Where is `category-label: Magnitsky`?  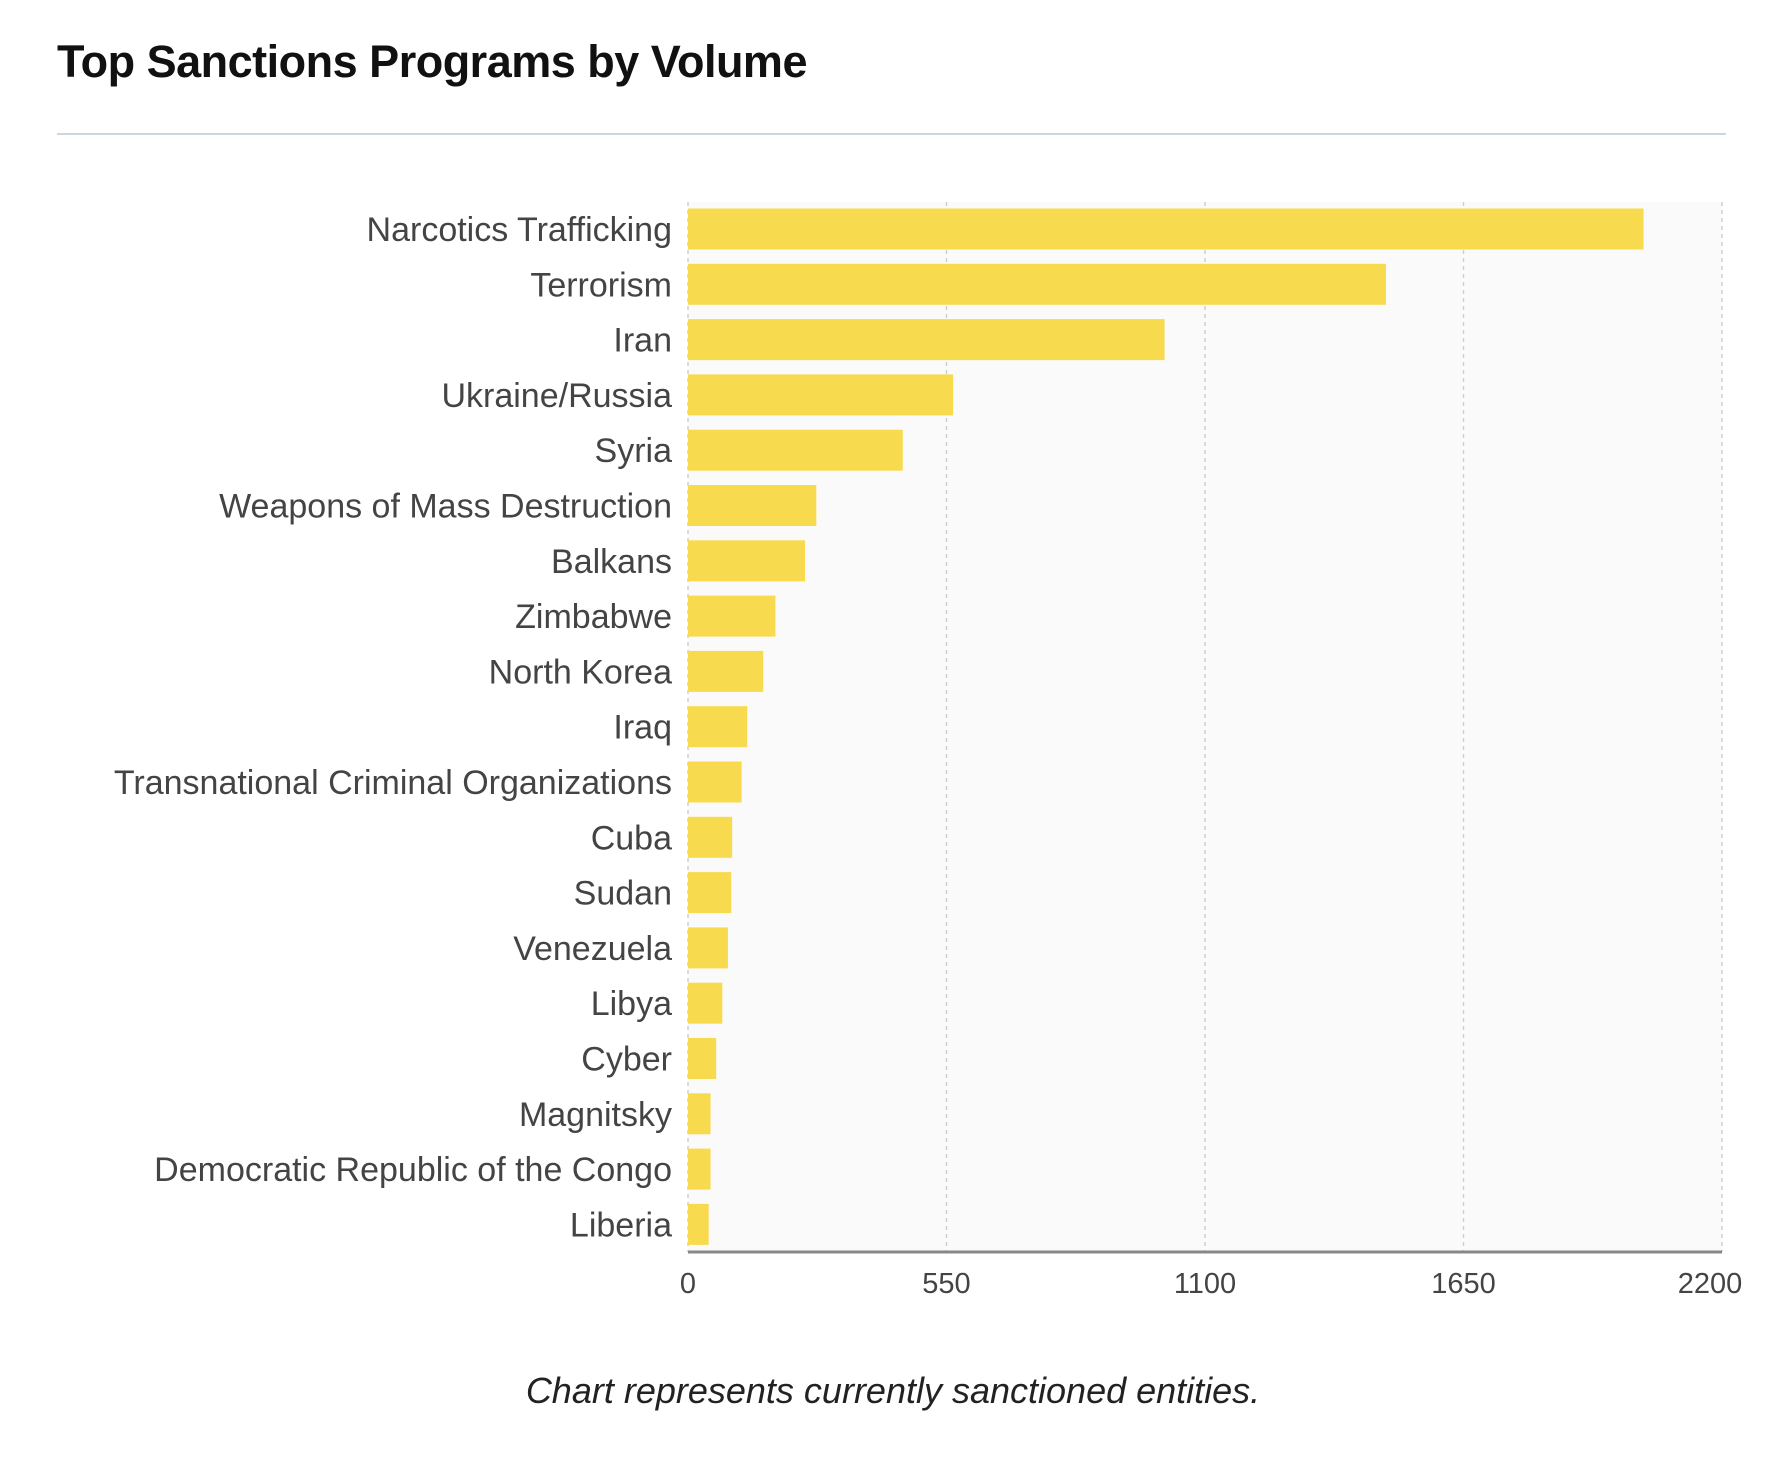
category-label: Magnitsky is located at coordinates (595, 1115).